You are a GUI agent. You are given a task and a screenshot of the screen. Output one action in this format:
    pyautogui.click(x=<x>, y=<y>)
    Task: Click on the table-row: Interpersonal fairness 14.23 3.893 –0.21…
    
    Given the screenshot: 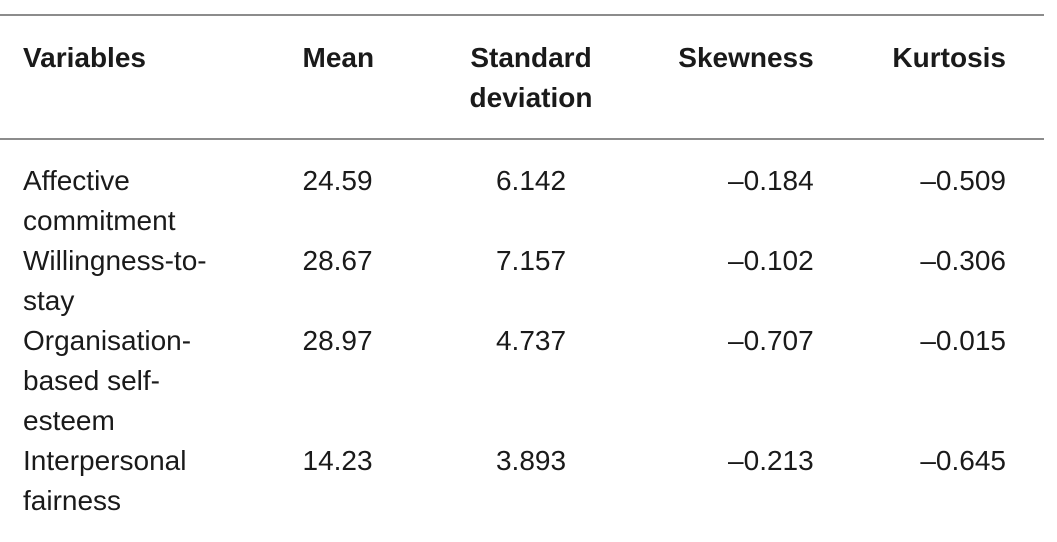 What is the action you would take?
    pyautogui.click(x=522, y=481)
    